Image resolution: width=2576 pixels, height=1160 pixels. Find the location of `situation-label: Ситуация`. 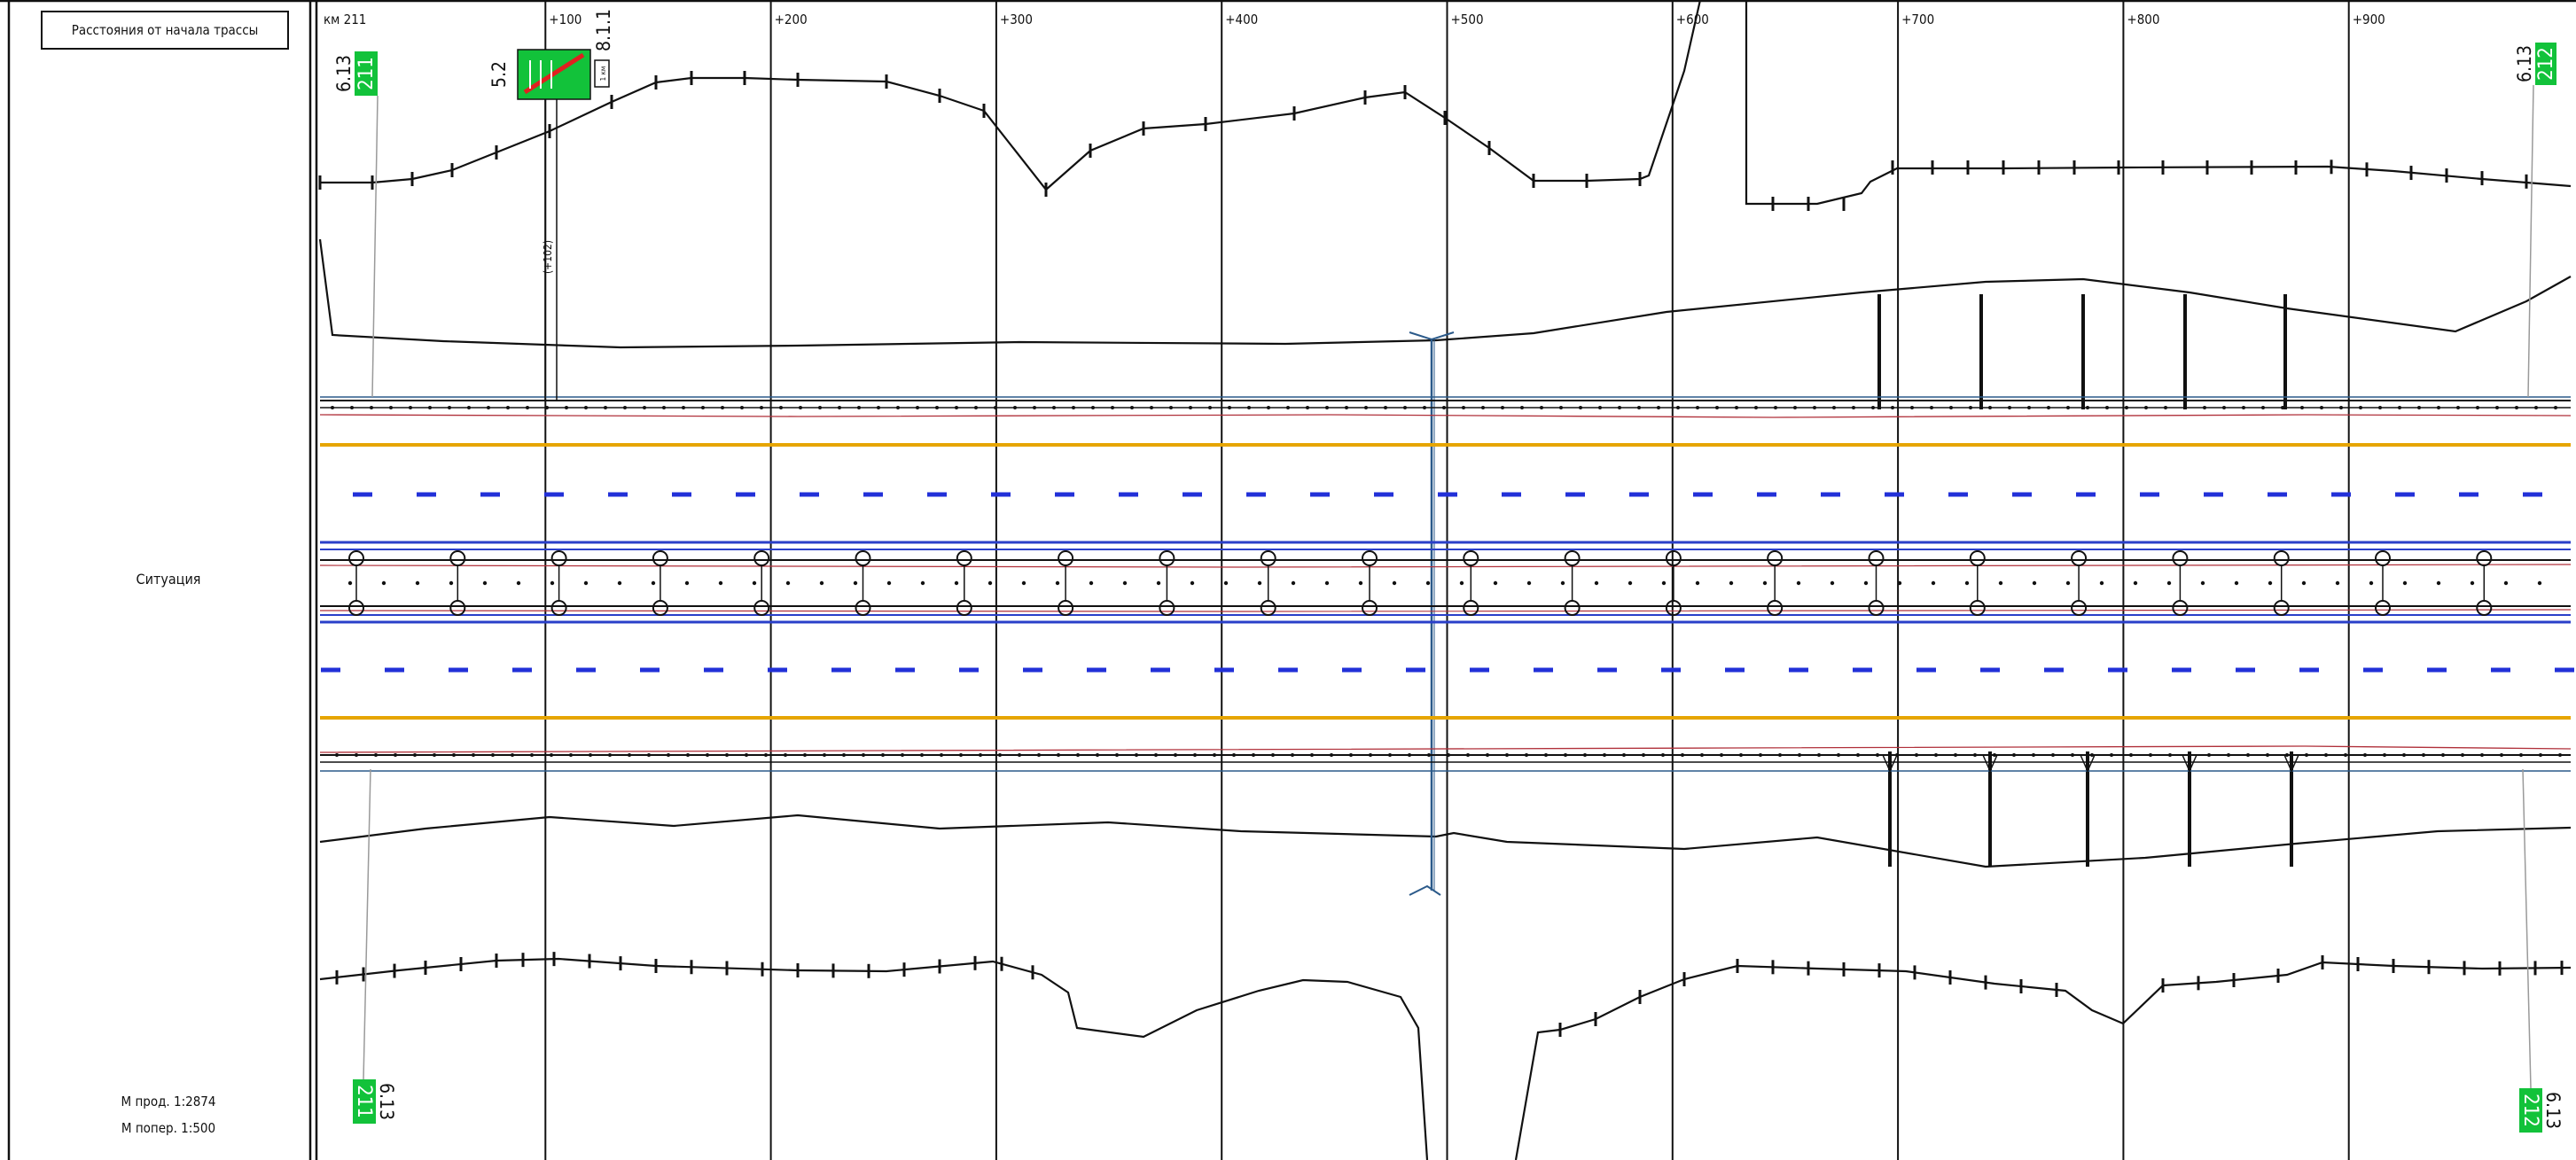

situation-label: Ситуация is located at coordinates (168, 579).